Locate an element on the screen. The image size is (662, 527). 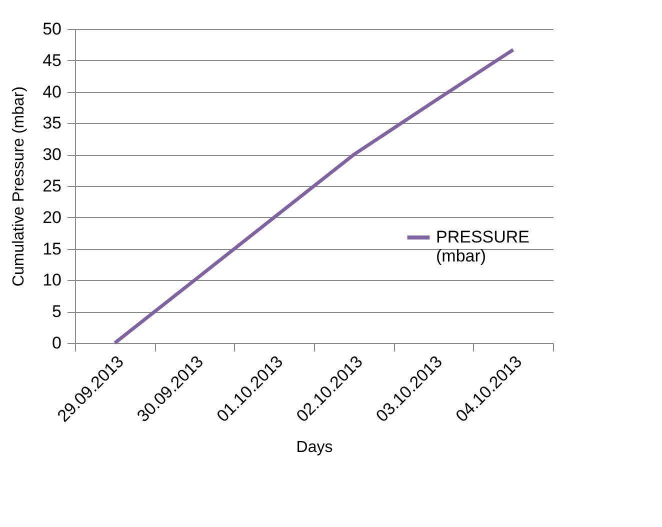
x-axis-title: Days is located at coordinates (314, 447).